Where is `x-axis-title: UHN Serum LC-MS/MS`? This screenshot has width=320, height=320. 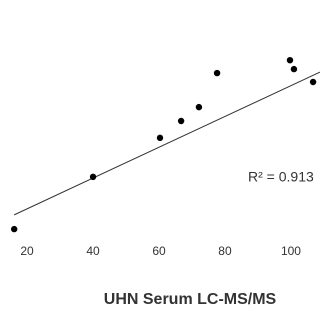
x-axis-title: UHN Serum LC-MS/MS is located at coordinates (190, 299).